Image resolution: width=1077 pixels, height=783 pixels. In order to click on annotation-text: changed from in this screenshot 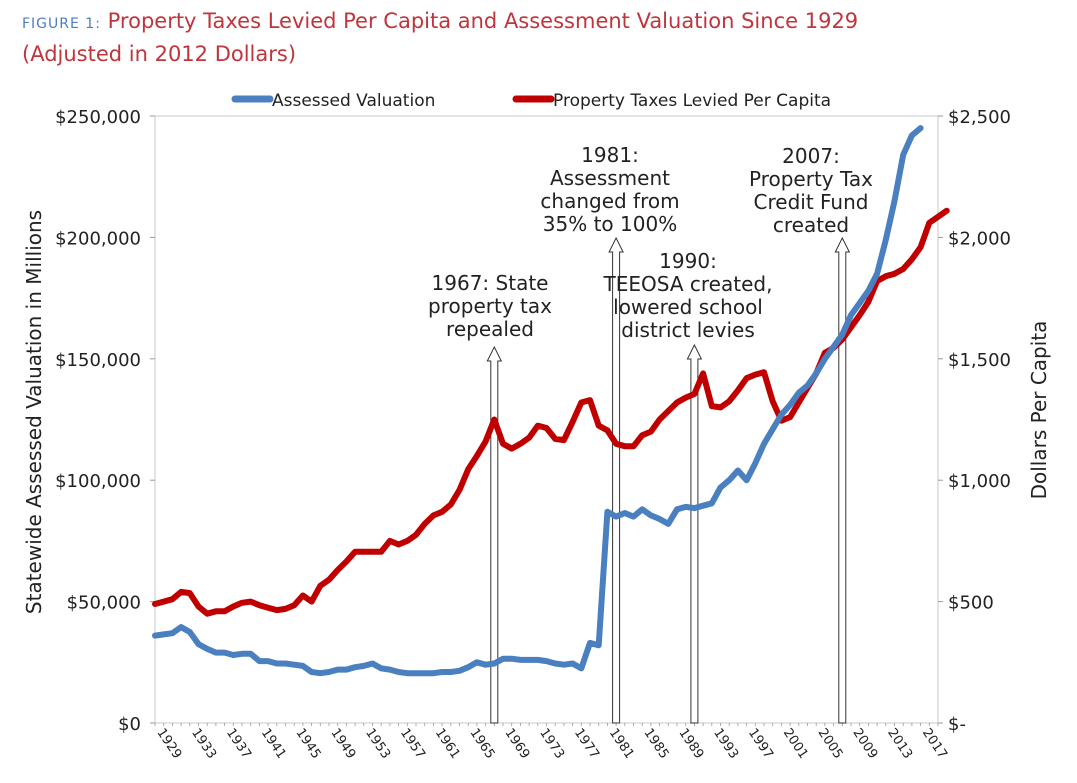, I will do `click(609, 201)`.